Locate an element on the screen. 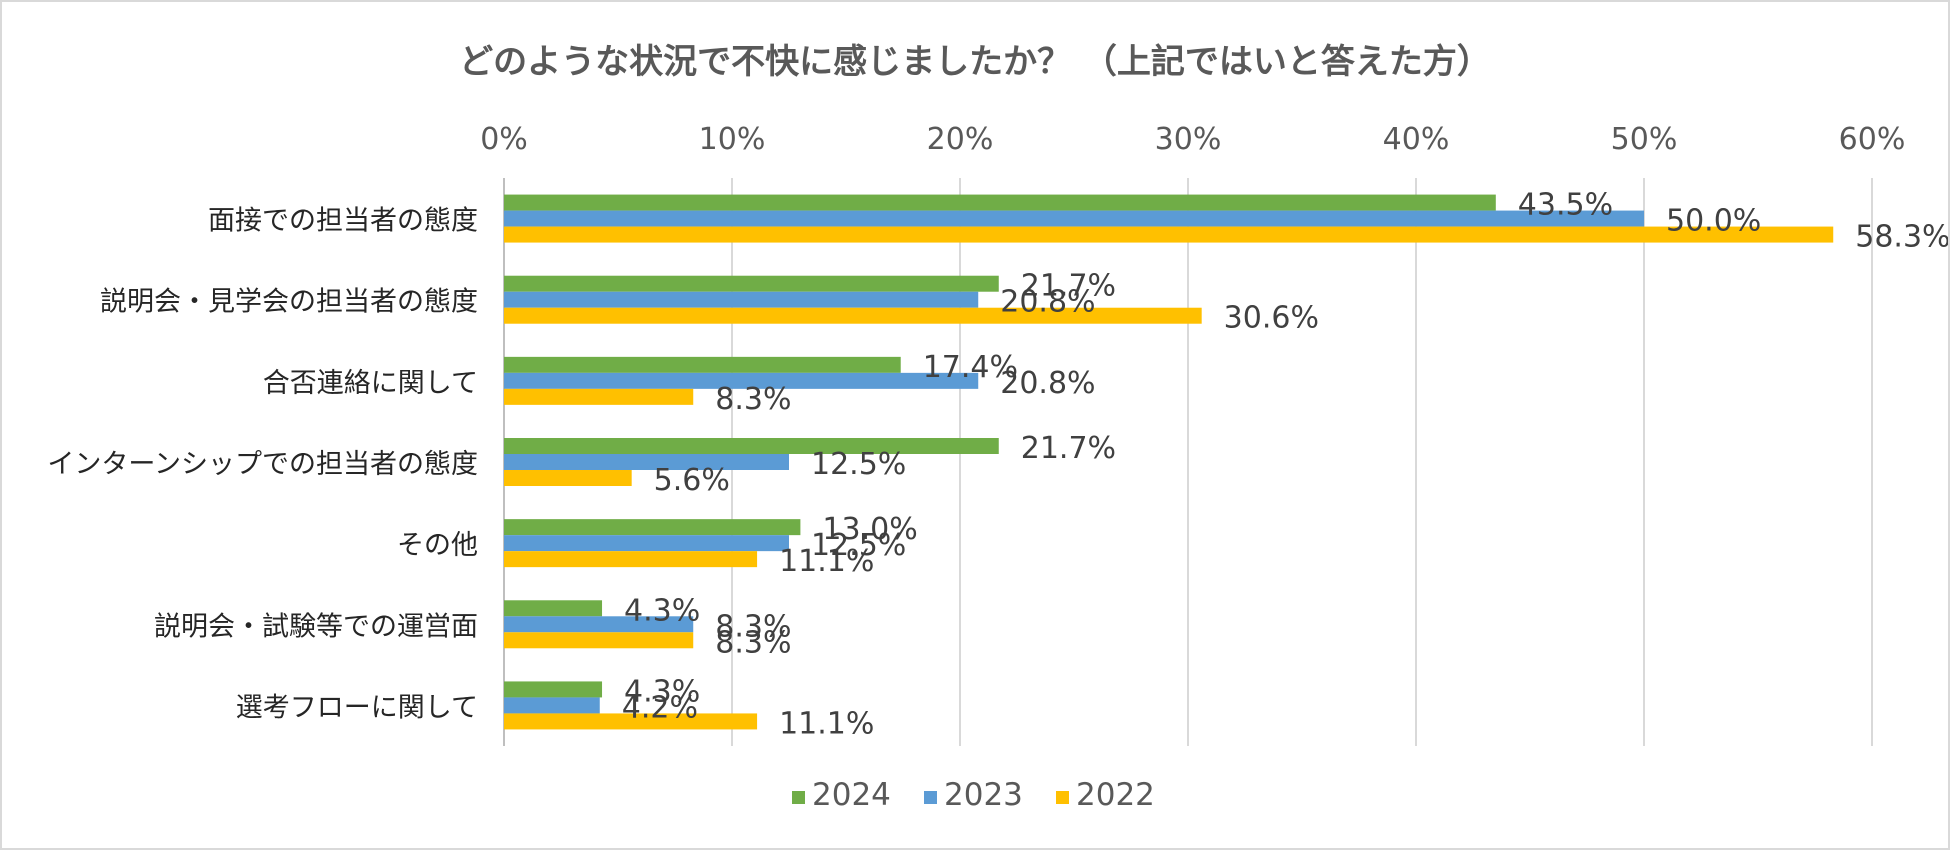  category-label: 面接での担当者の態度 is located at coordinates (343, 221).